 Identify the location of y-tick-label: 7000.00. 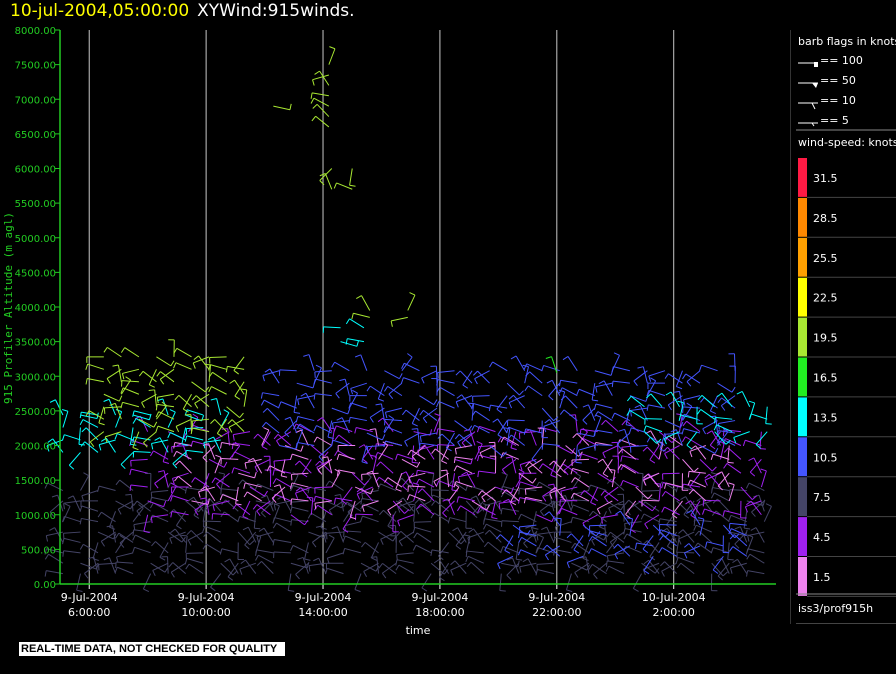
(35, 100).